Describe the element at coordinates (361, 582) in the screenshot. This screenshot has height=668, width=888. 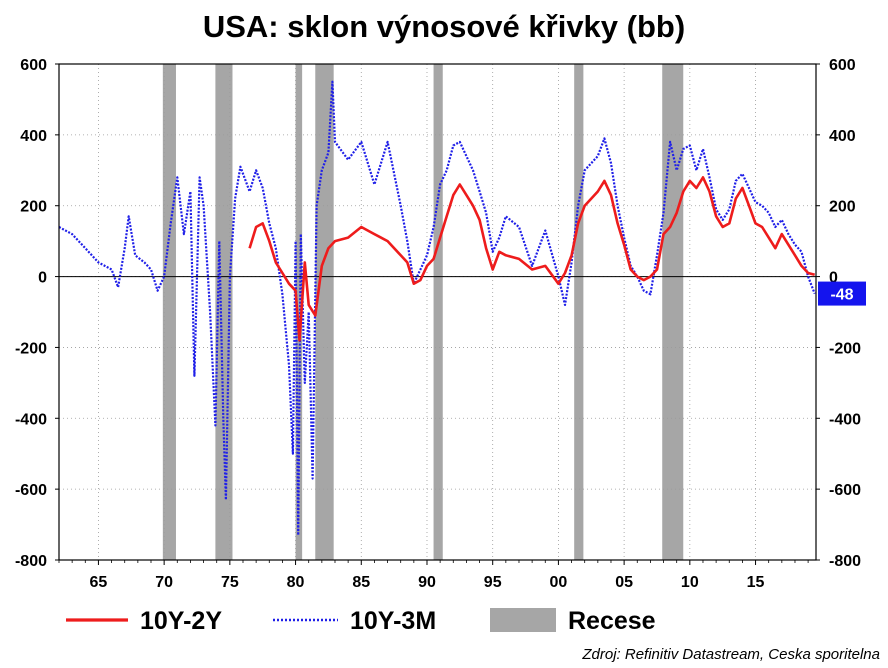
I see `x-tick-label: 85` at that location.